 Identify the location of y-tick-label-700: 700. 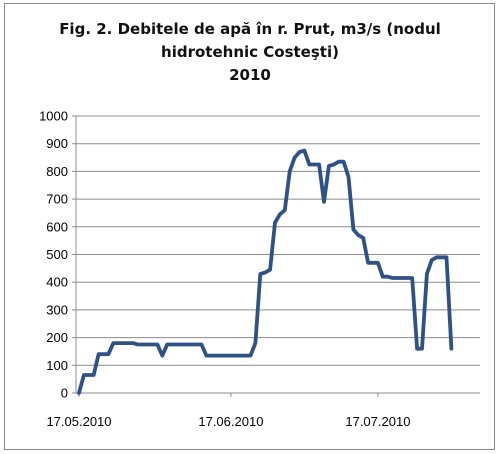
(57, 199).